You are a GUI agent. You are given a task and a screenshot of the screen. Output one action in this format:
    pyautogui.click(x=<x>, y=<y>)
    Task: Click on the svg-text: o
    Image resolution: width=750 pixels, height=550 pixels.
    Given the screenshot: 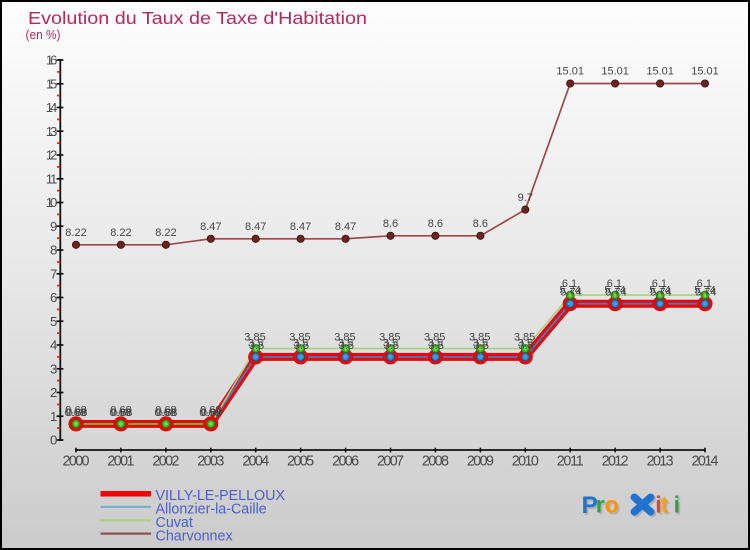 What is the action you would take?
    pyautogui.click(x=612, y=505)
    